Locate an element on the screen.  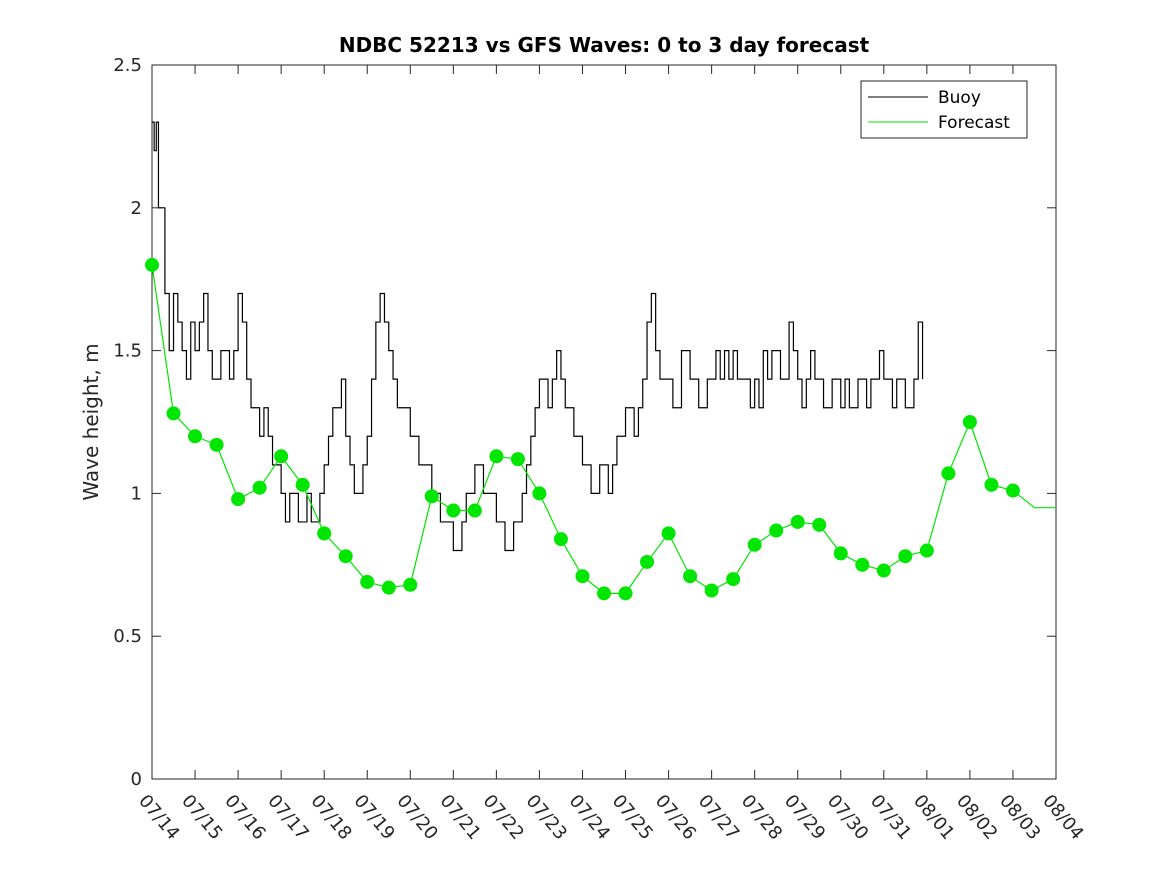
y-tick-label: 0 is located at coordinates (136, 779).